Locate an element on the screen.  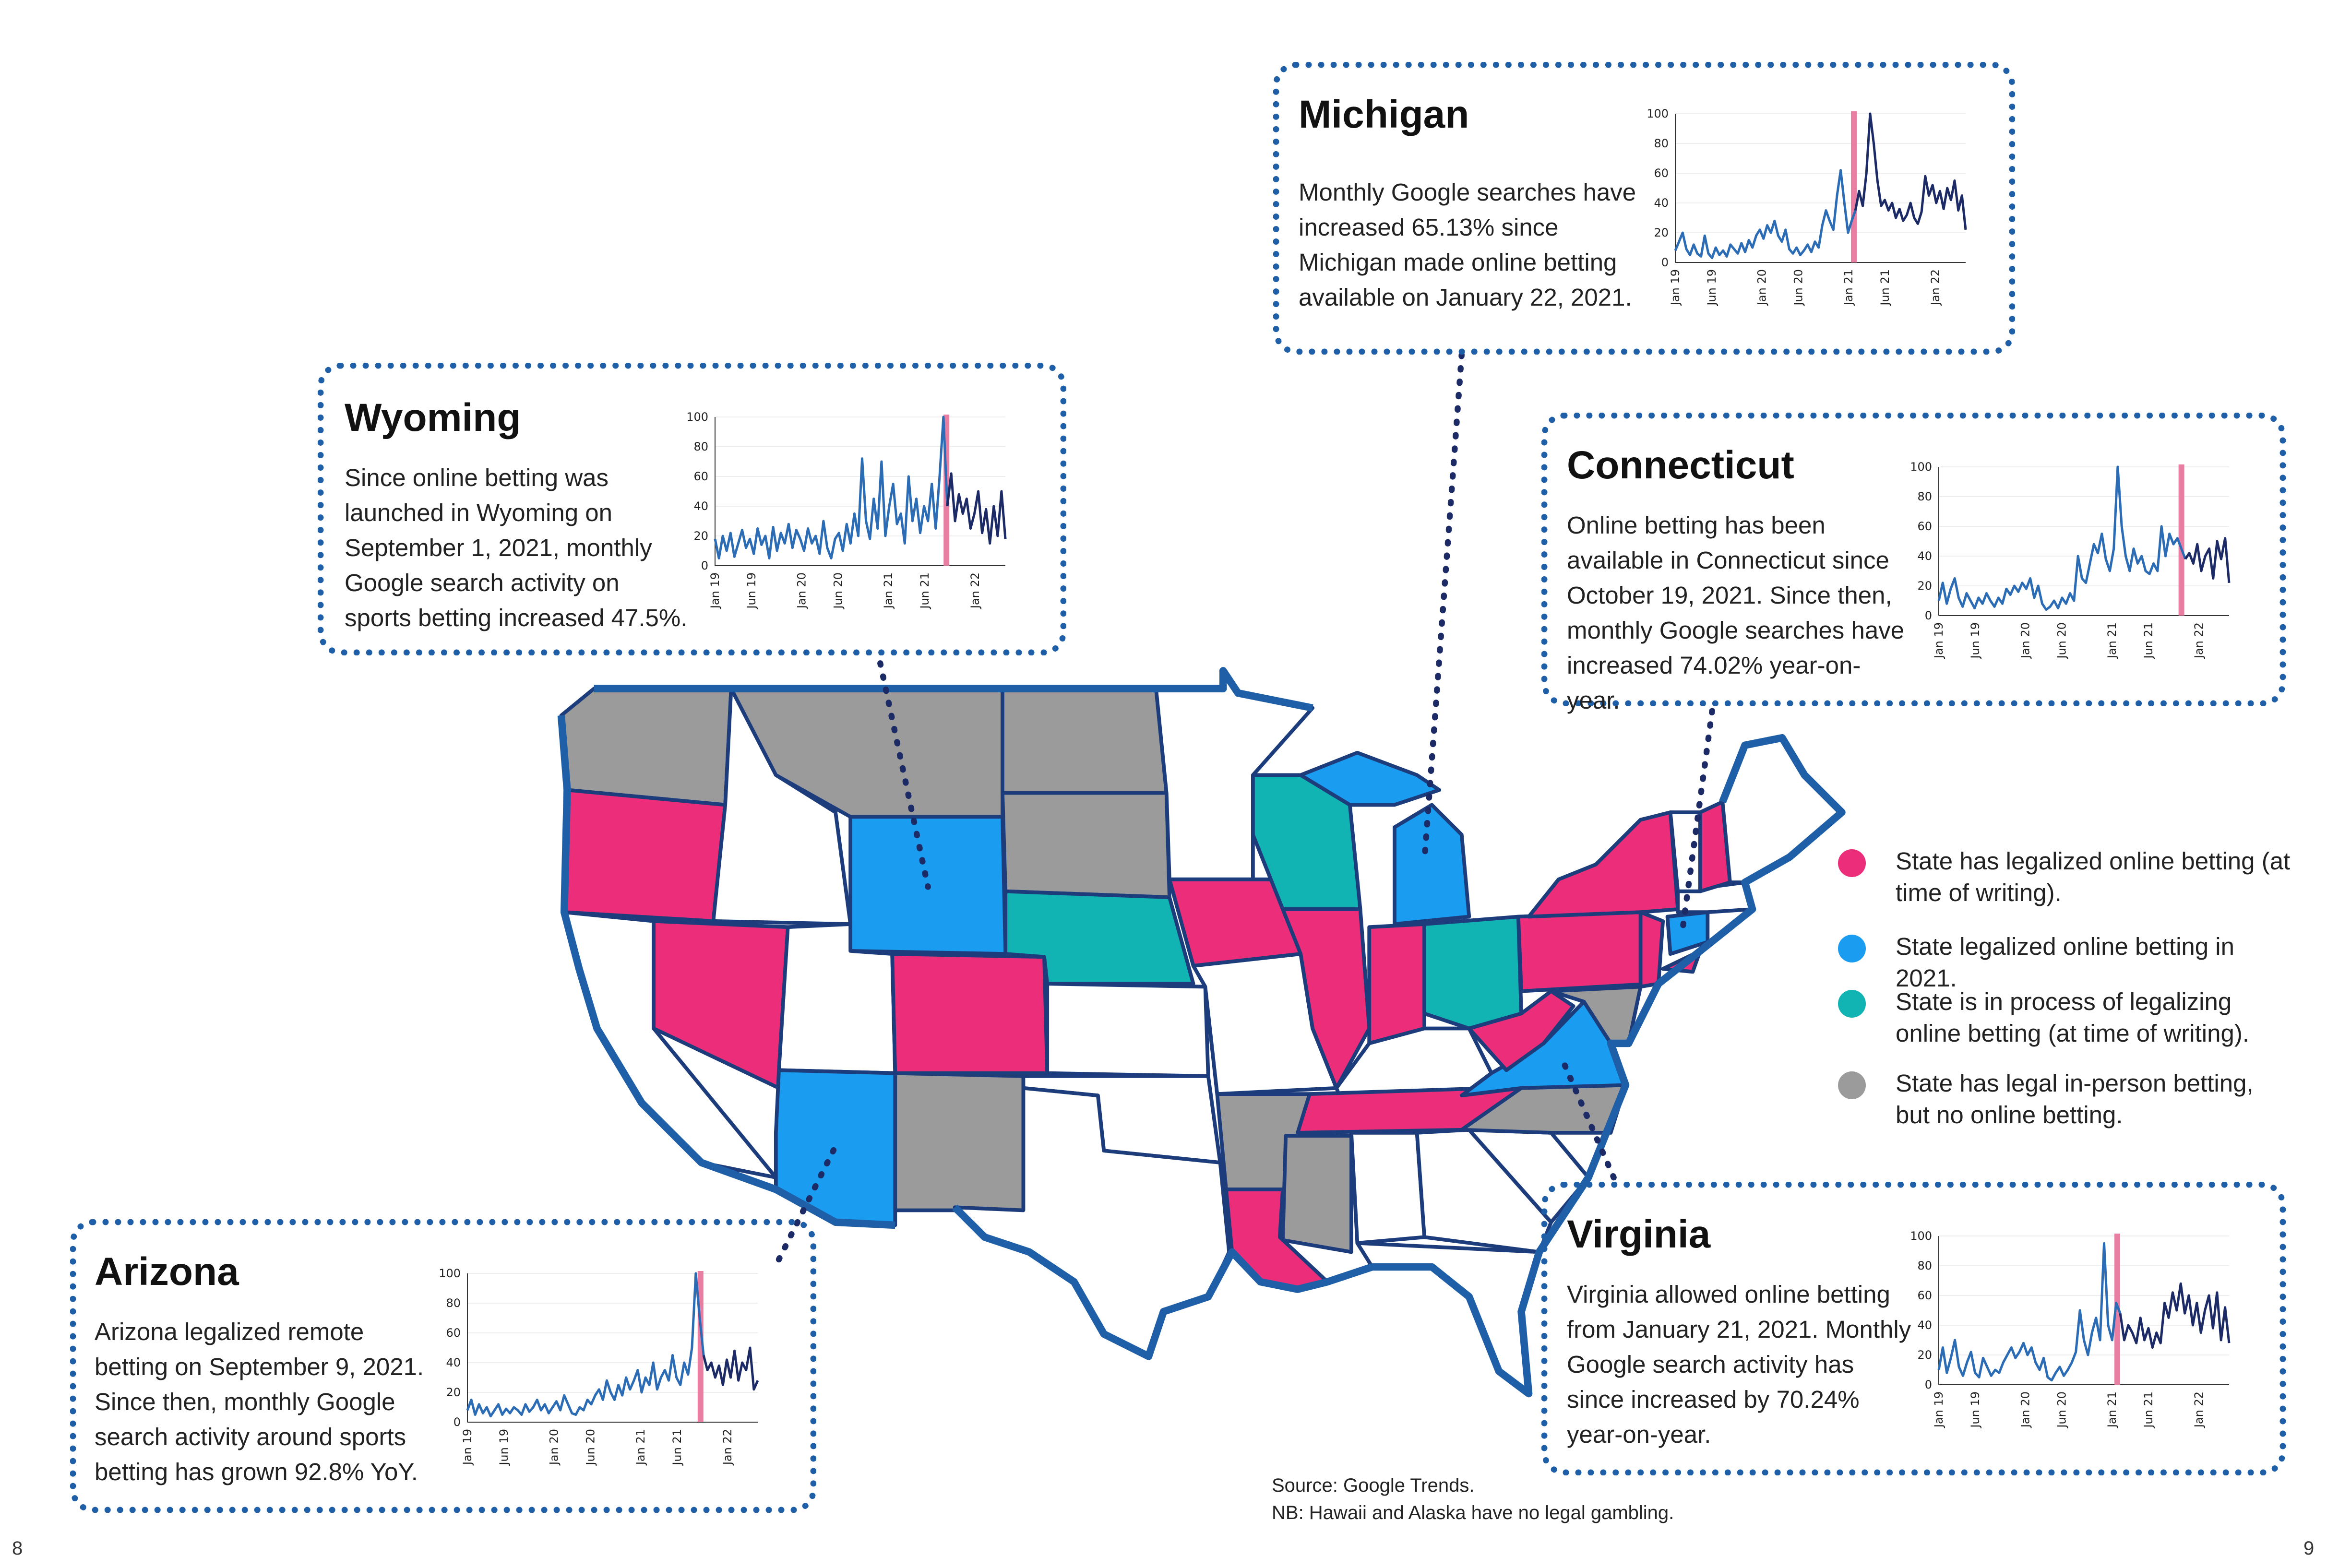
page-number-right: 9 is located at coordinates (2309, 1548).